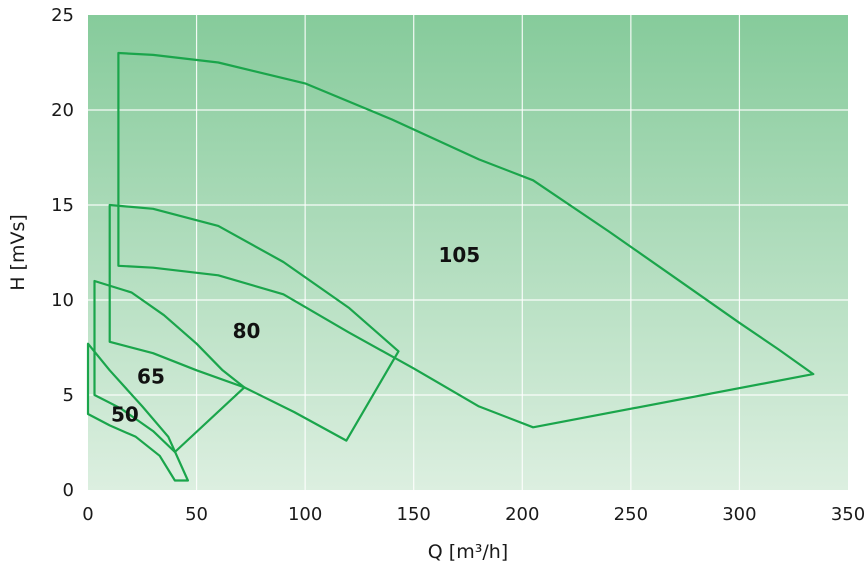 The image size is (865, 564). I want to click on x-tick-label: 200, so click(522, 514).